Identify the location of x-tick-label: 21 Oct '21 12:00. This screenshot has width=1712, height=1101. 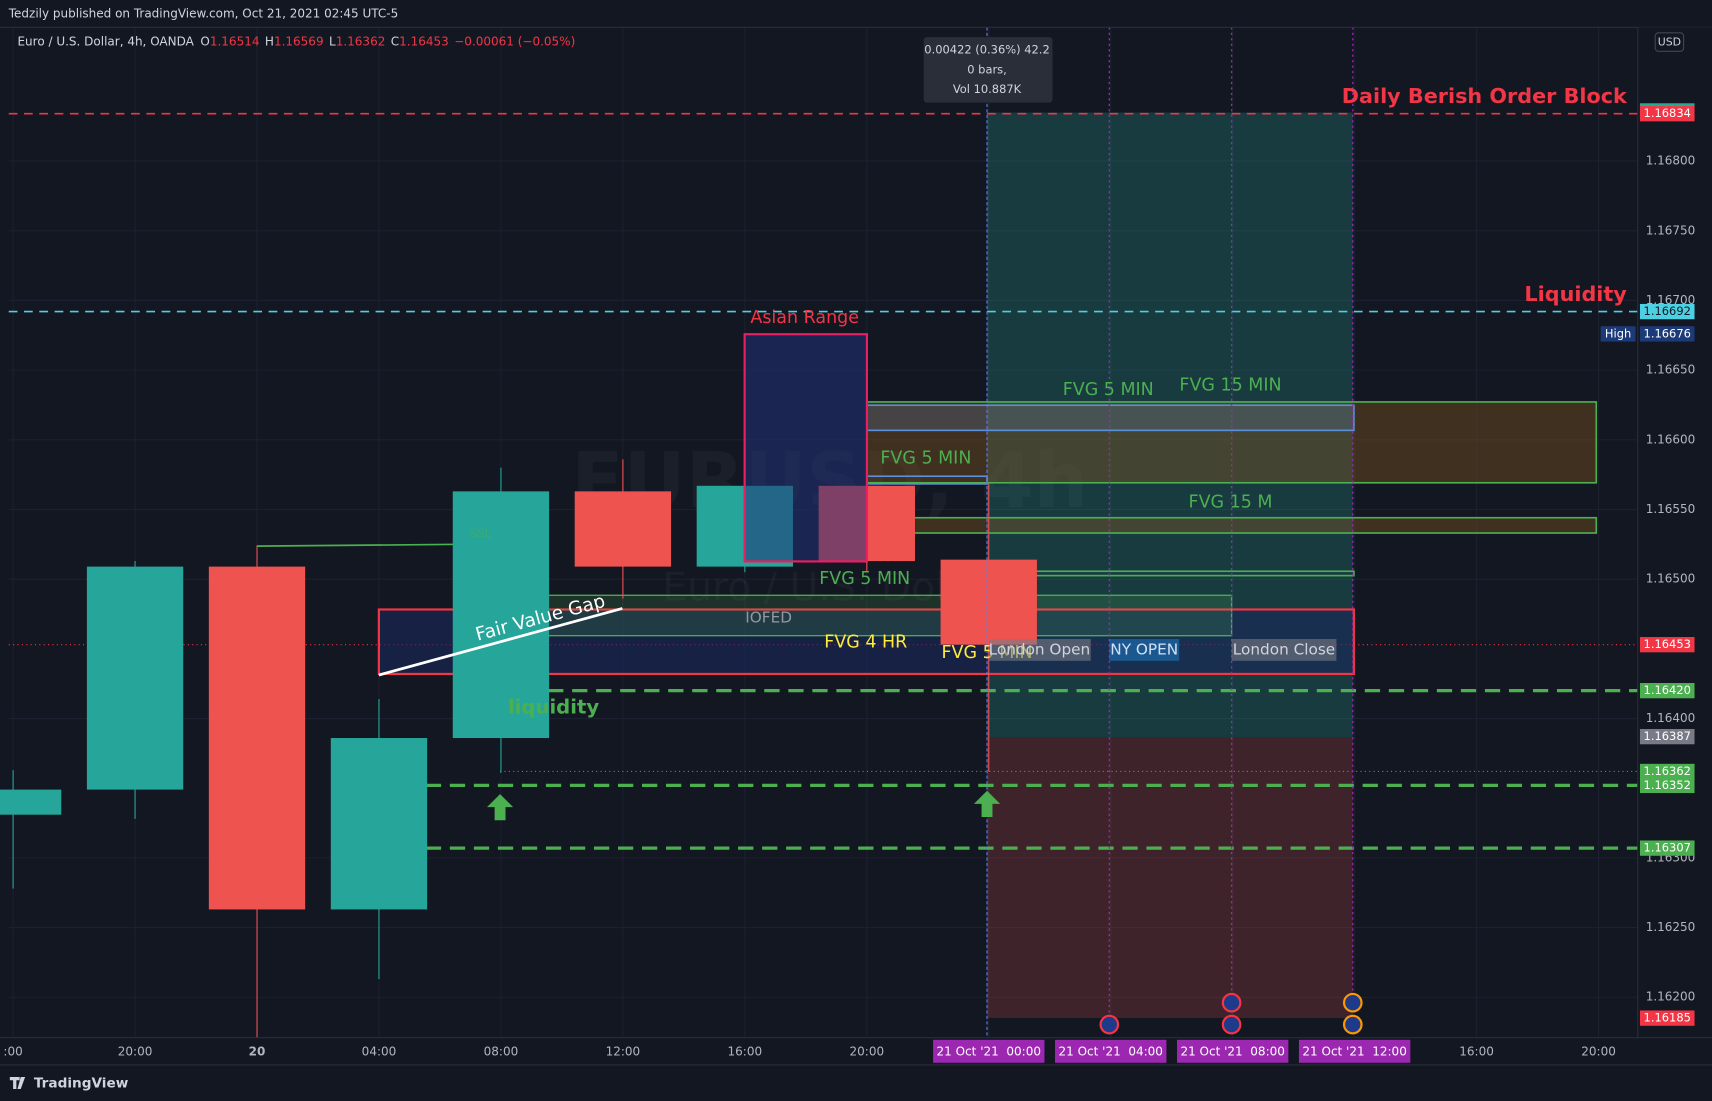
(1354, 1051).